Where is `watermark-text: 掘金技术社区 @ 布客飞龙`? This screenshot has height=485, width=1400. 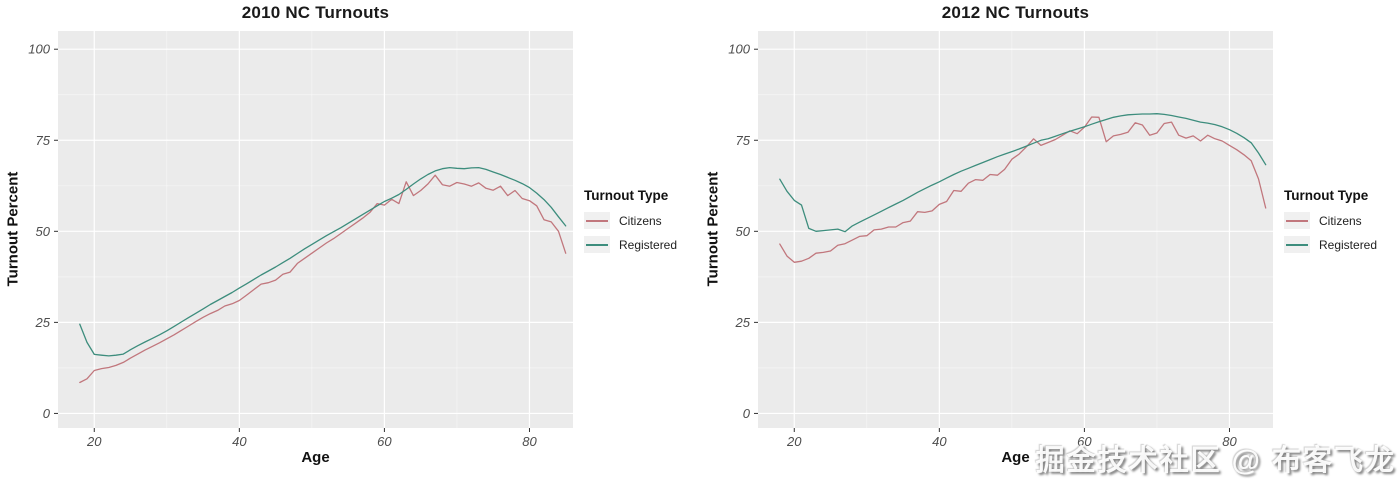
watermark-text: 掘金技术社区 @ 布客飞龙 is located at coordinates (1215, 461).